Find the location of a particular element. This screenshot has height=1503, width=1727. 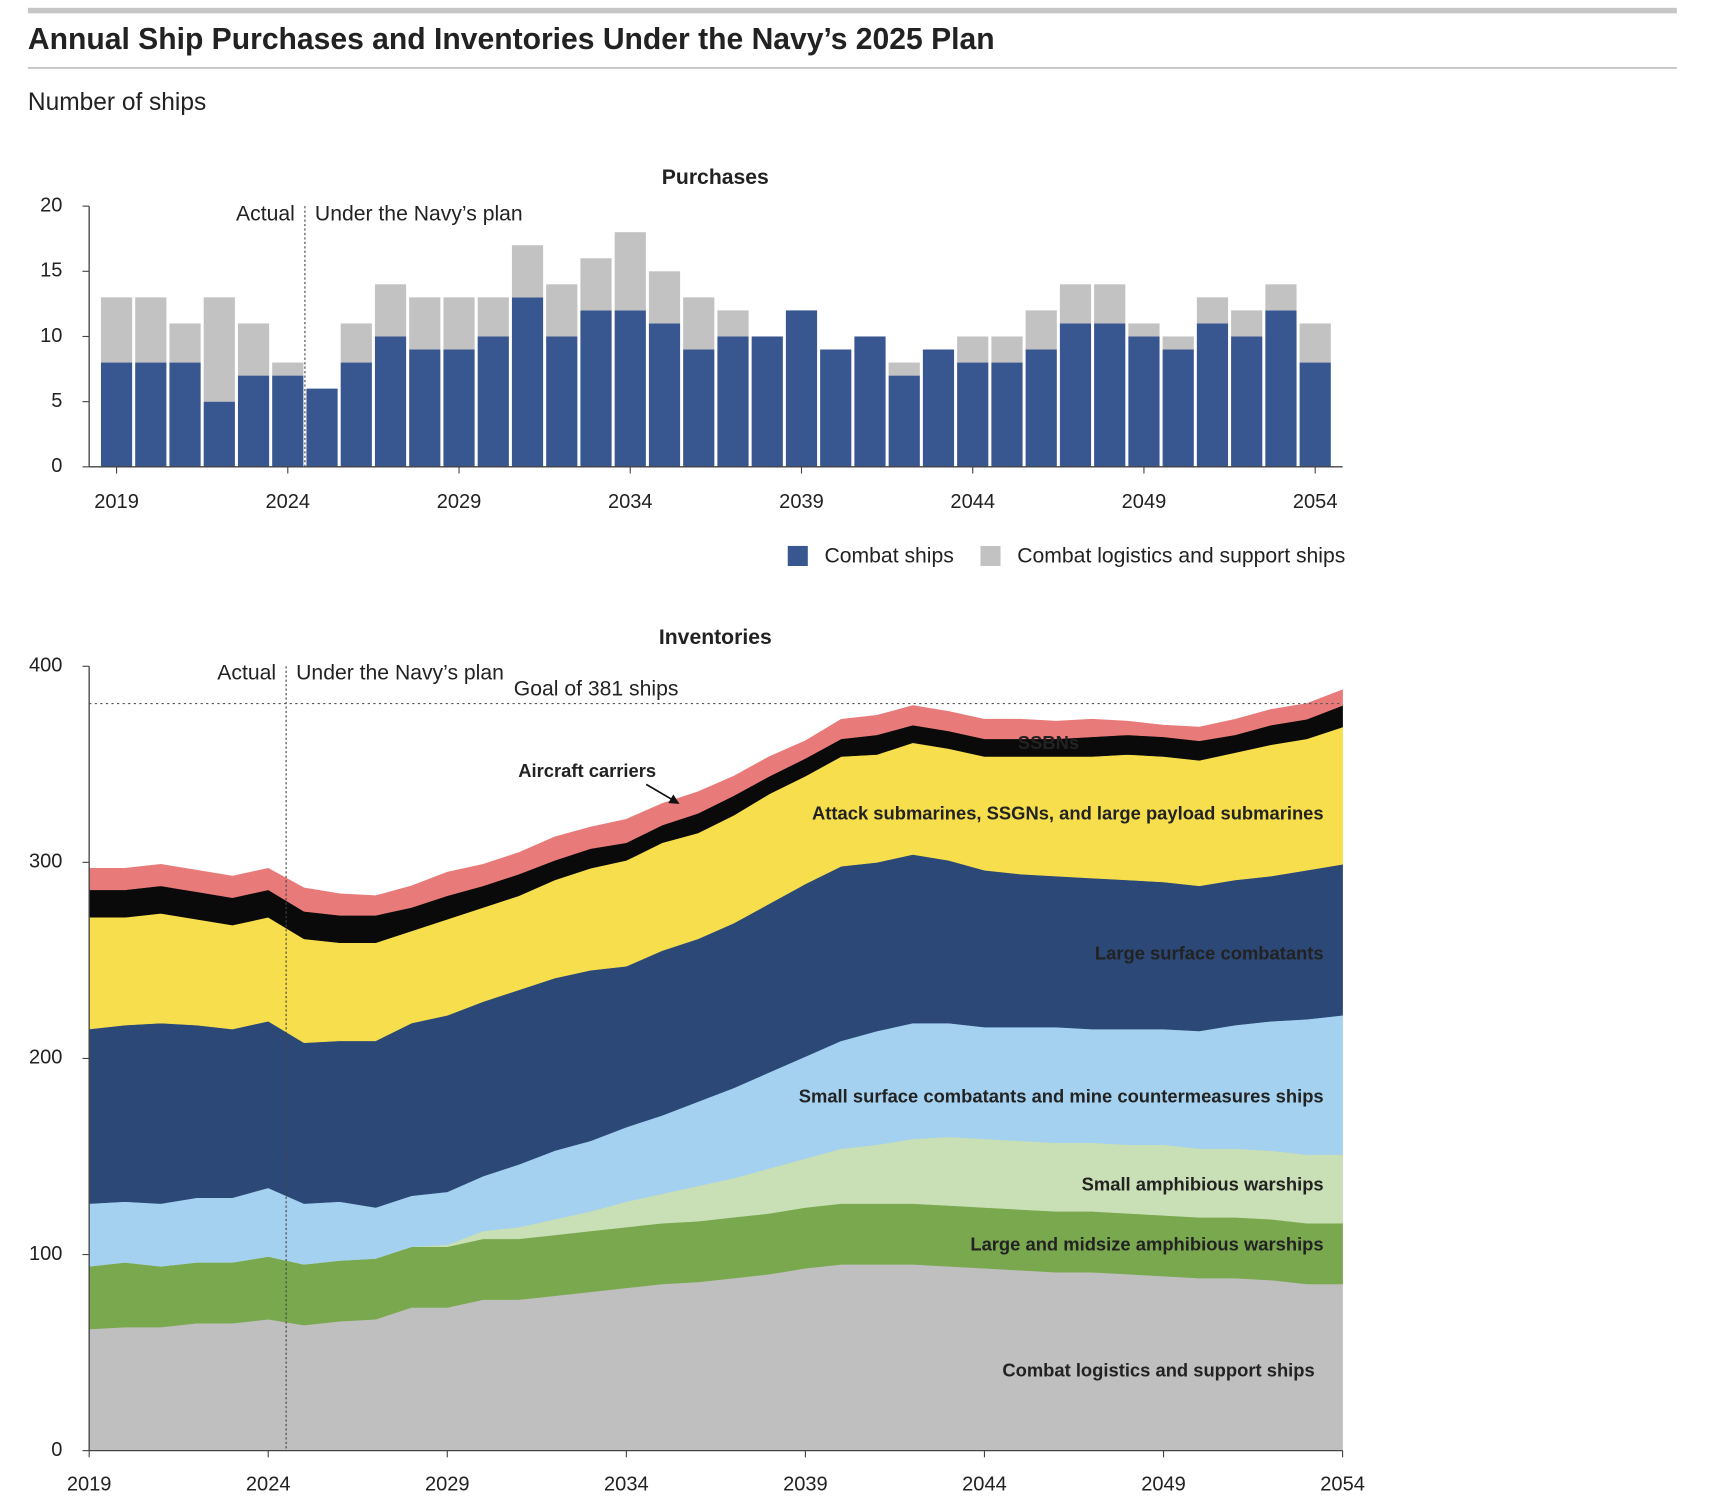

series-label: Combat logistics and support ships is located at coordinates (1158, 1369).